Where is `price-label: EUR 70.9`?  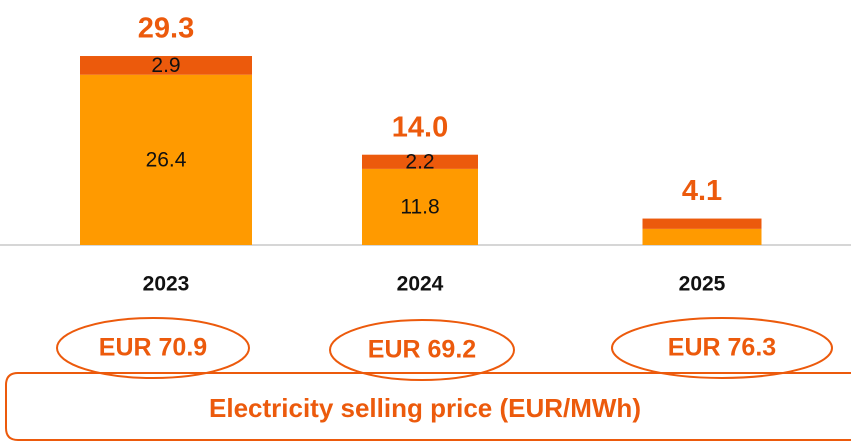 price-label: EUR 70.9 is located at coordinates (153, 348).